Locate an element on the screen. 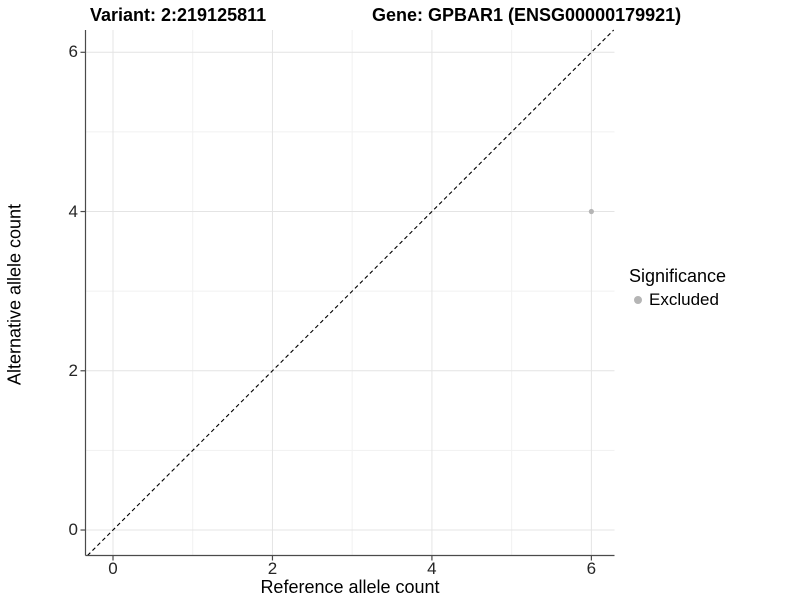  legend: Significance Excluded is located at coordinates (677, 288).